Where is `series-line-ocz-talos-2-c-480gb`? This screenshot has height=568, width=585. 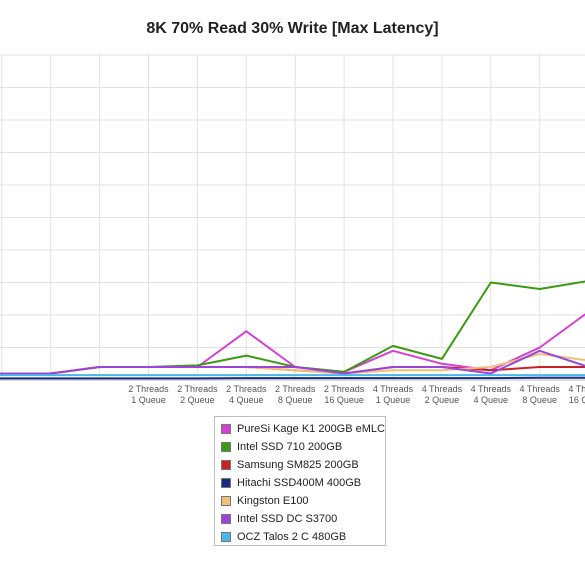
series-line-ocz-talos-2-c-480gb is located at coordinates (292, 375).